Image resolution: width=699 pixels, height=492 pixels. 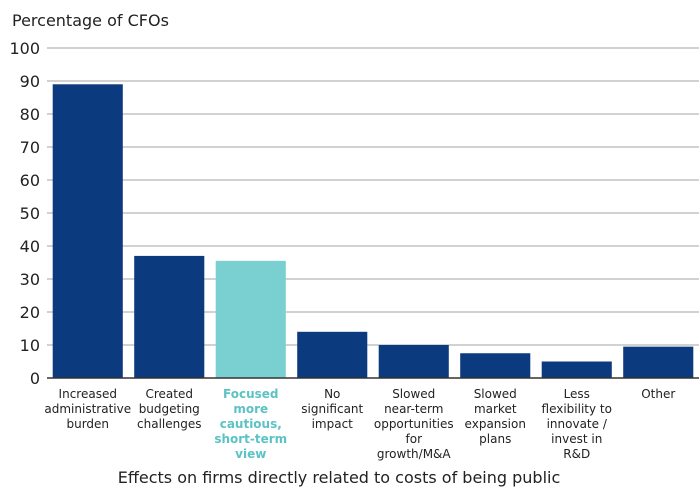 What do you see at coordinates (577, 394) in the screenshot?
I see `x-tick-label-line: Less` at bounding box center [577, 394].